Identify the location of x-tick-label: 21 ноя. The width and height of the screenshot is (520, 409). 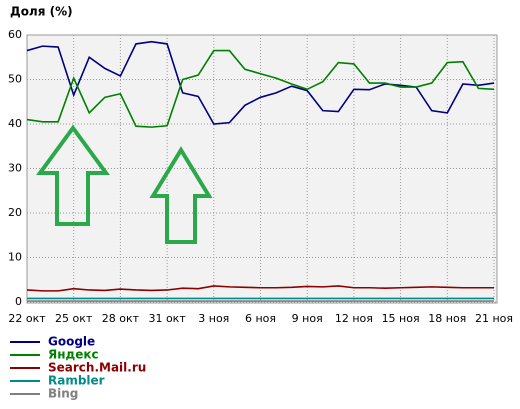
(494, 318).